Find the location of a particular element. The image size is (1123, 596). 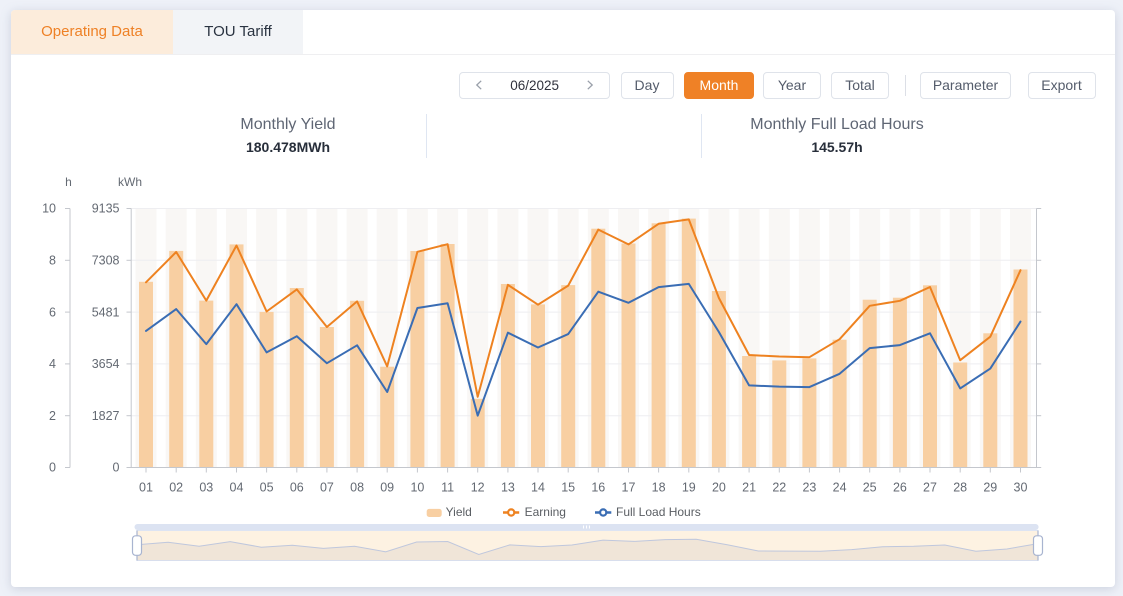

svg-text: 27 is located at coordinates (930, 488).